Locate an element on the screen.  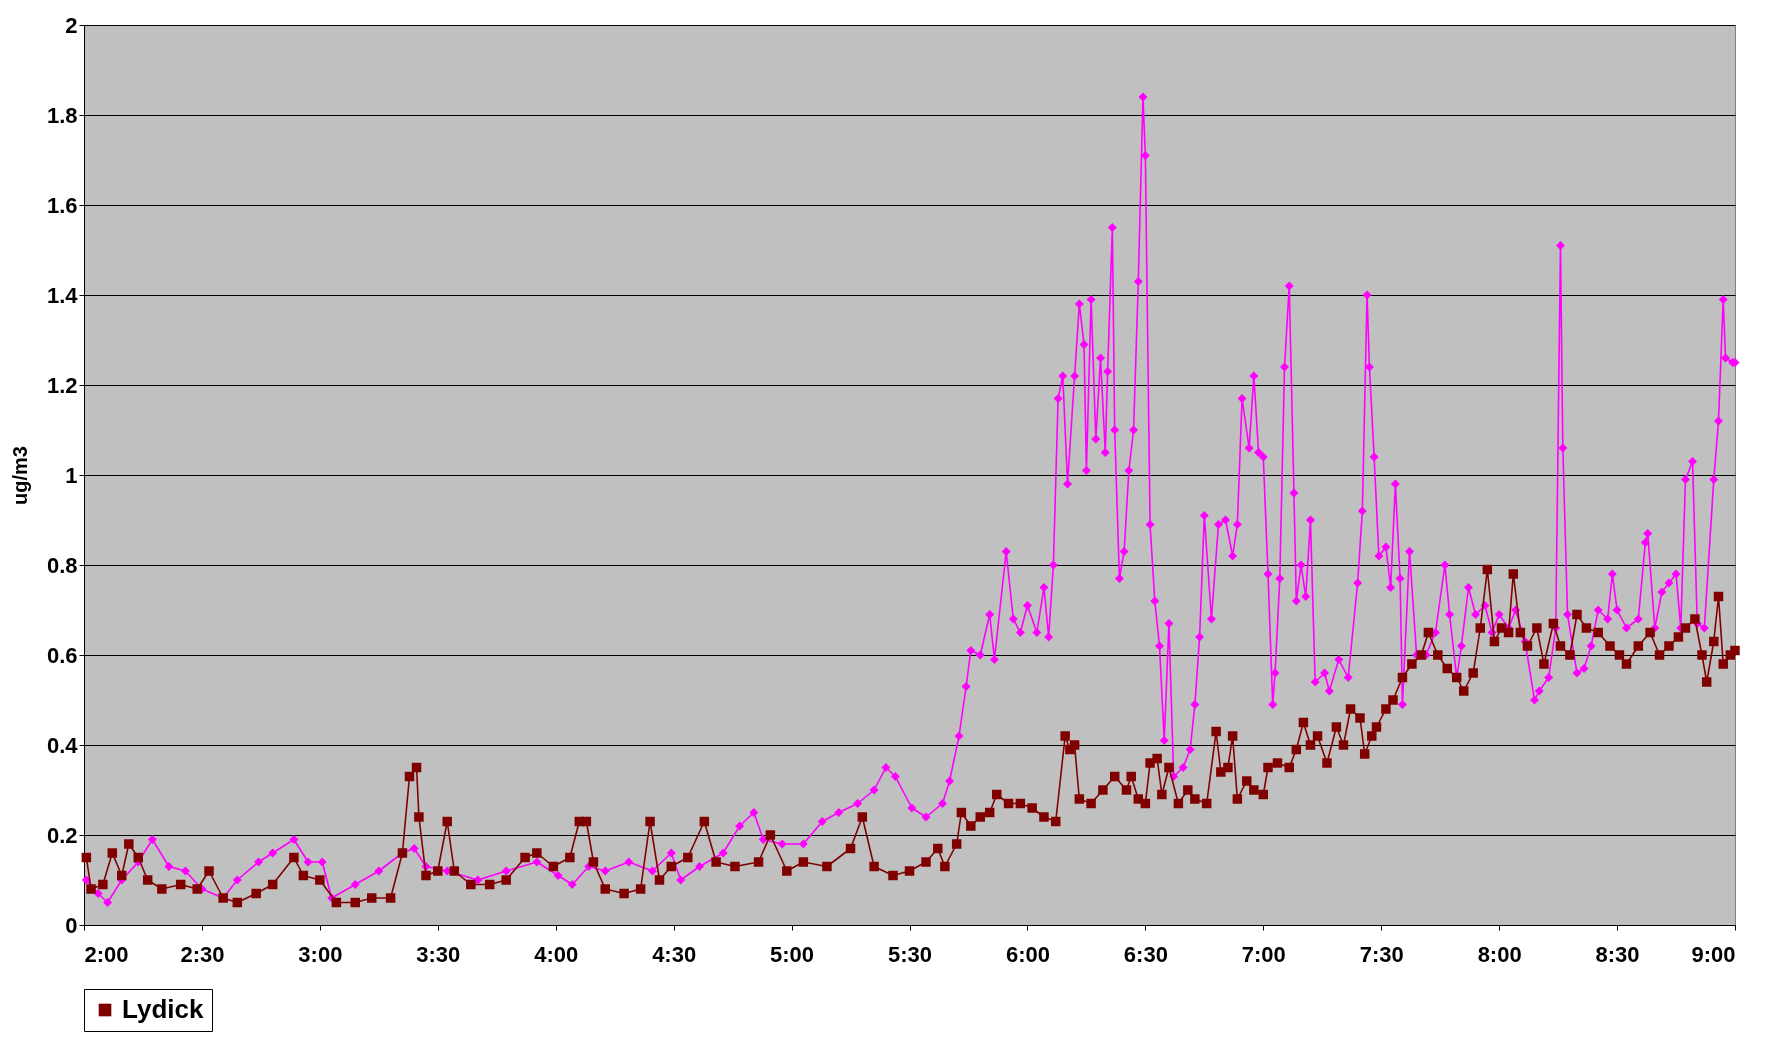
x-tick-label: 4:00 is located at coordinates (556, 954).